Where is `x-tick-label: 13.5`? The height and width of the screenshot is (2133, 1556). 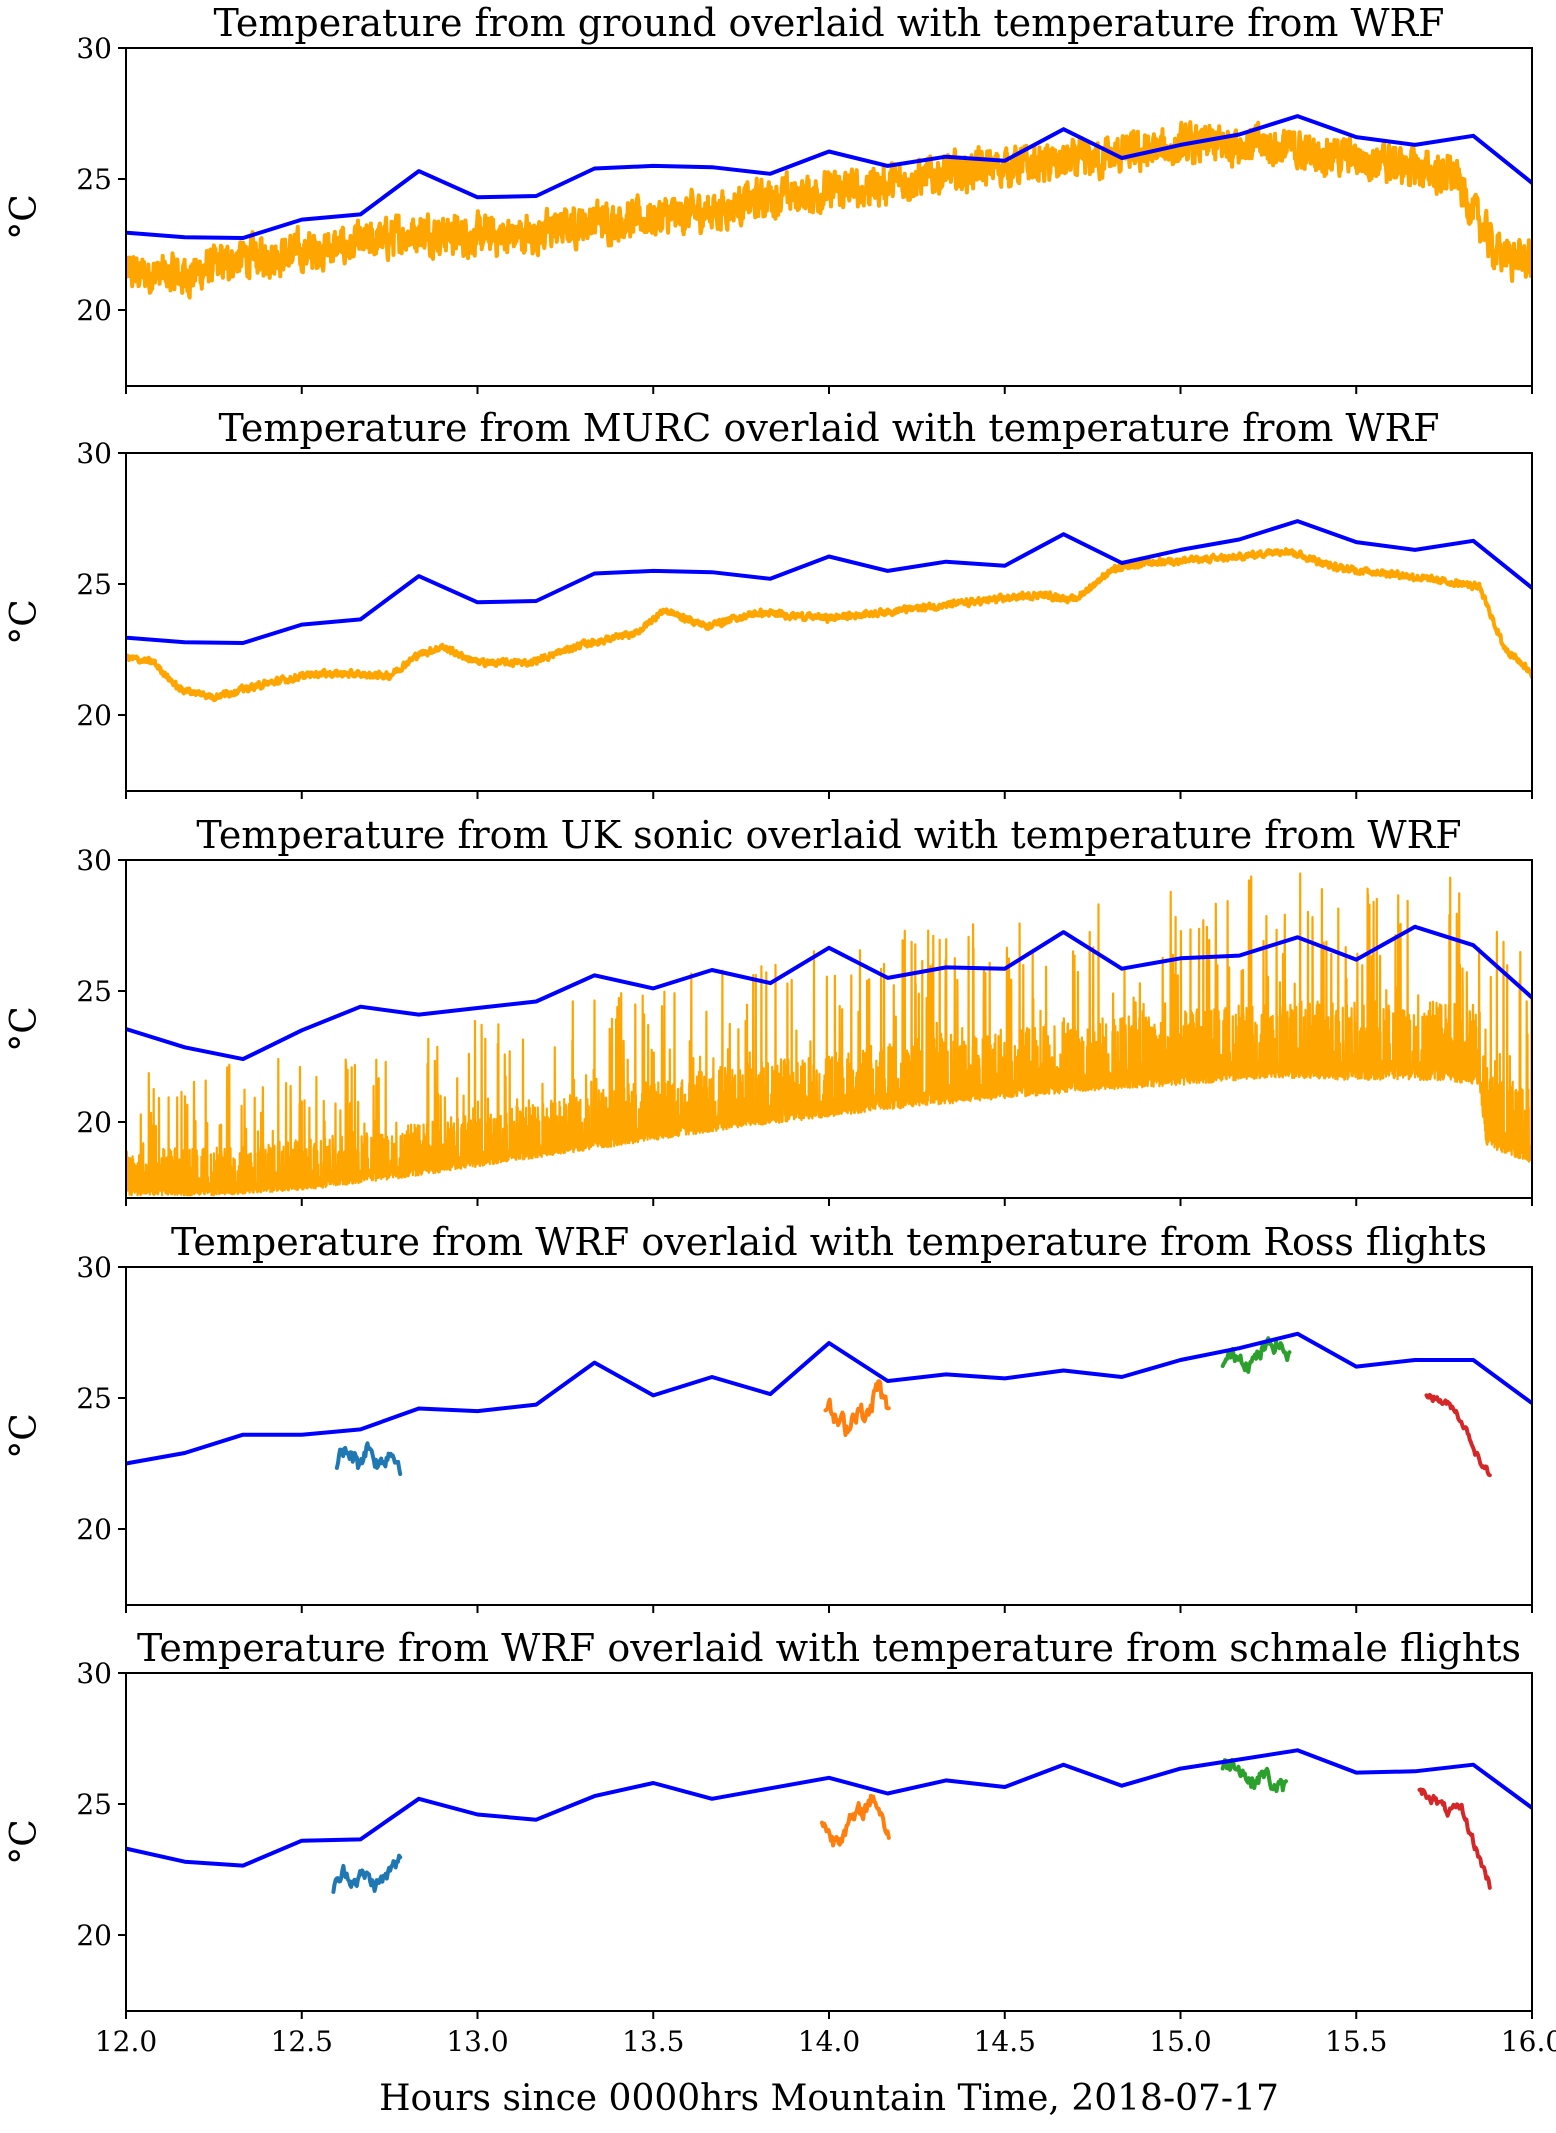
x-tick-label: 13.5 is located at coordinates (653, 2041).